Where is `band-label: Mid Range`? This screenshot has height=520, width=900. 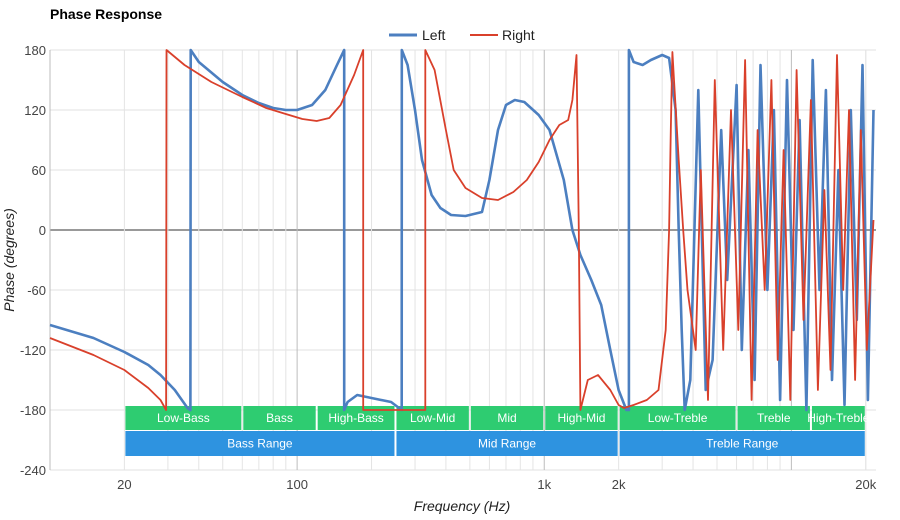
band-label: Mid Range is located at coordinates (507, 444).